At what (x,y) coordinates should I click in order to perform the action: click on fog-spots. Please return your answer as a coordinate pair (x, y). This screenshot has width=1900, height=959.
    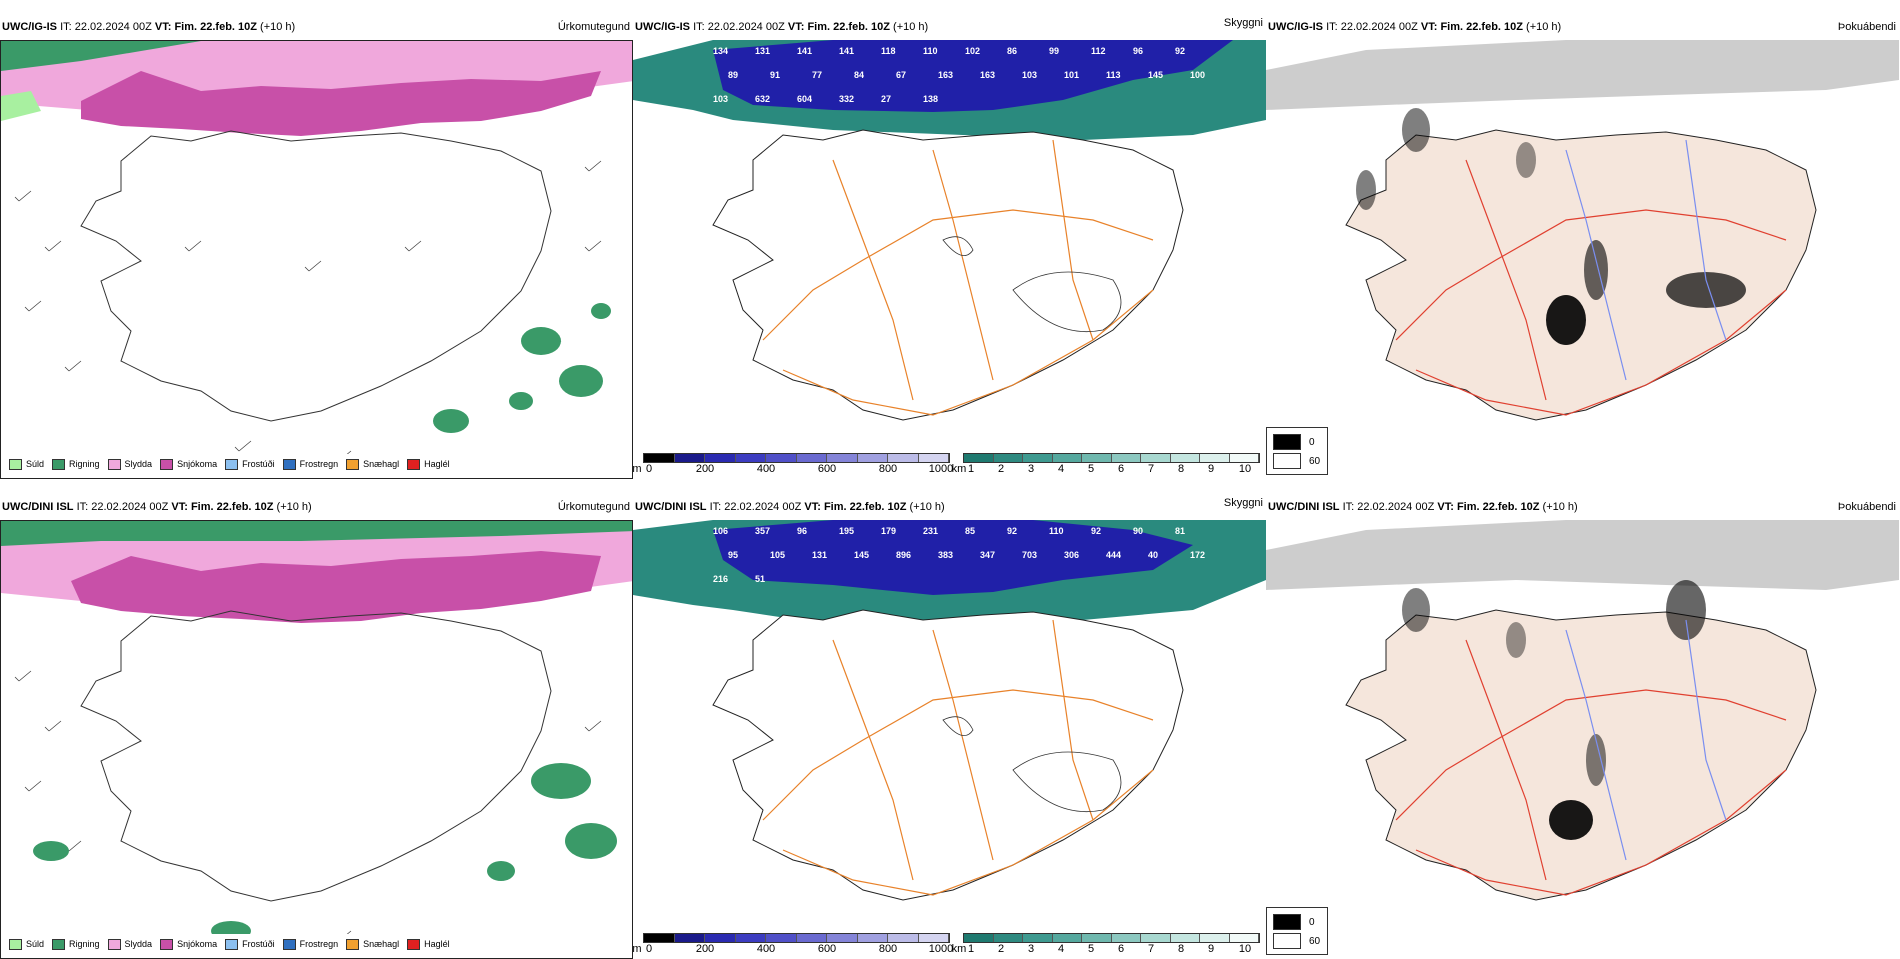
    Looking at the image, I should click on (1554, 710).